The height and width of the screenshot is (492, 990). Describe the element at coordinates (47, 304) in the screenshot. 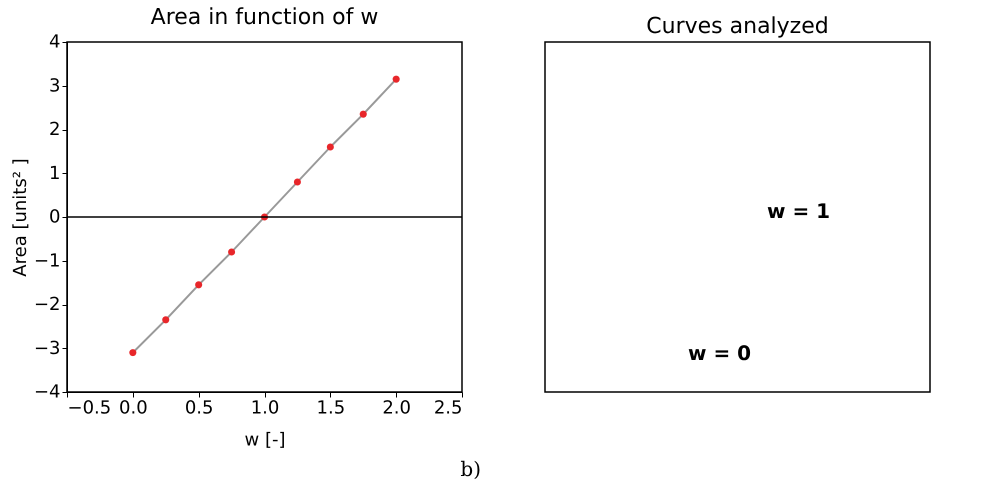

I see `y-tick-label: −2` at that location.